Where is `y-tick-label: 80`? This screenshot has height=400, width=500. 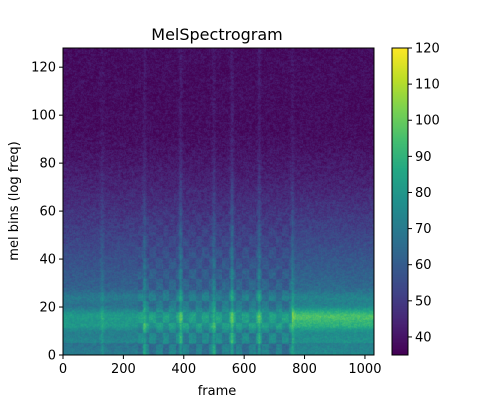
y-tick-label: 80 is located at coordinates (47, 164).